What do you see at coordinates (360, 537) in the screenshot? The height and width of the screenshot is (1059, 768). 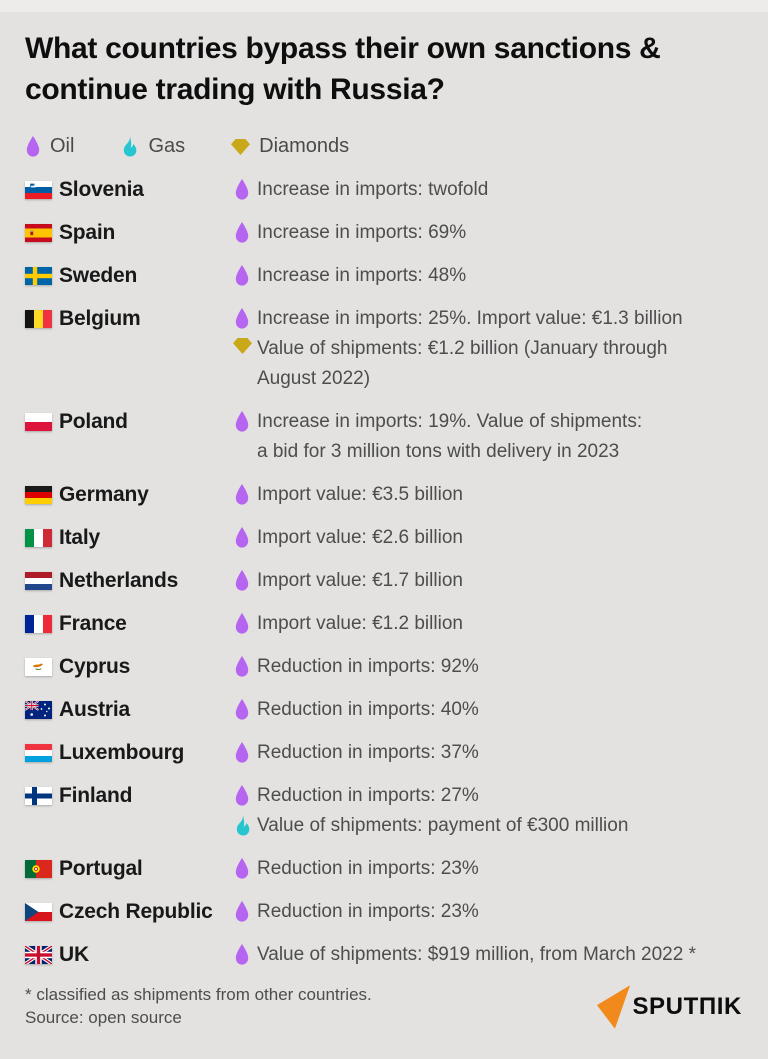 I see `entry-text: Import value: €2.6 billion` at bounding box center [360, 537].